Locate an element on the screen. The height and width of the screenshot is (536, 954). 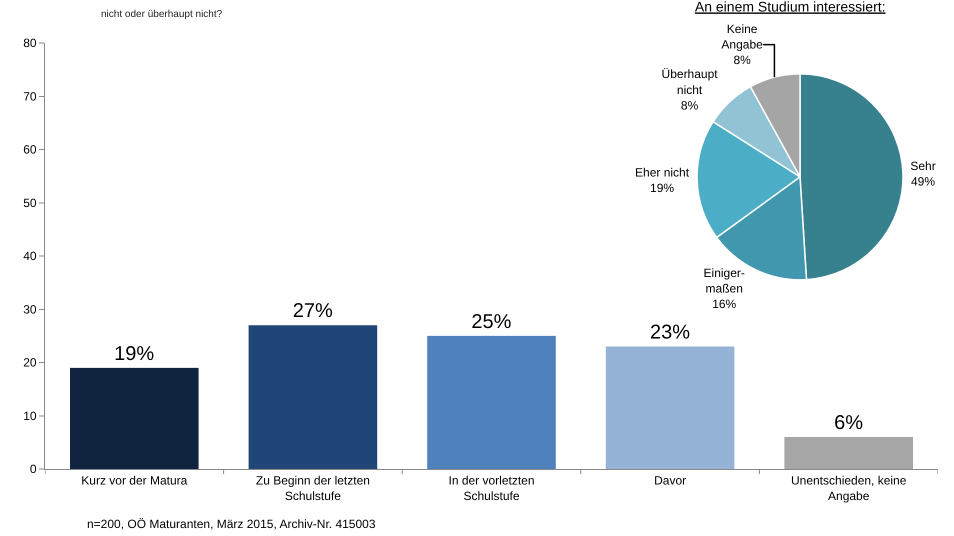
y-tick-label: 60 is located at coordinates (30, 149).